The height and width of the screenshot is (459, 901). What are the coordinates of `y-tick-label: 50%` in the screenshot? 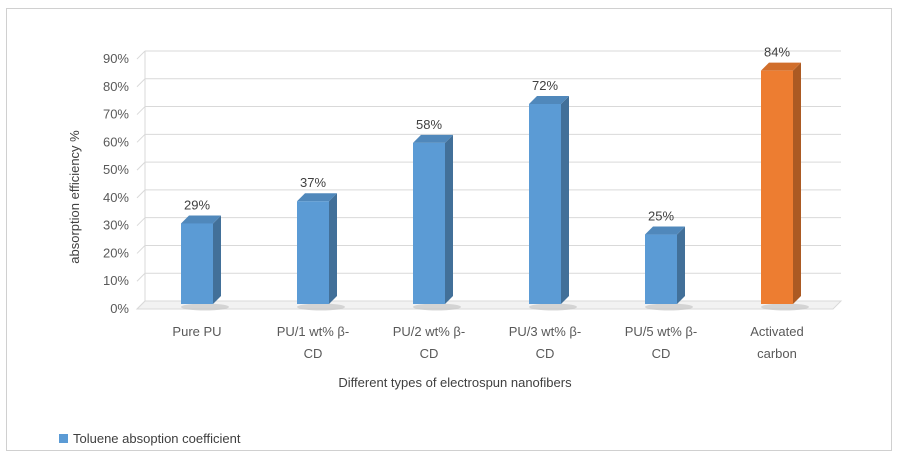 It's located at (116, 169).